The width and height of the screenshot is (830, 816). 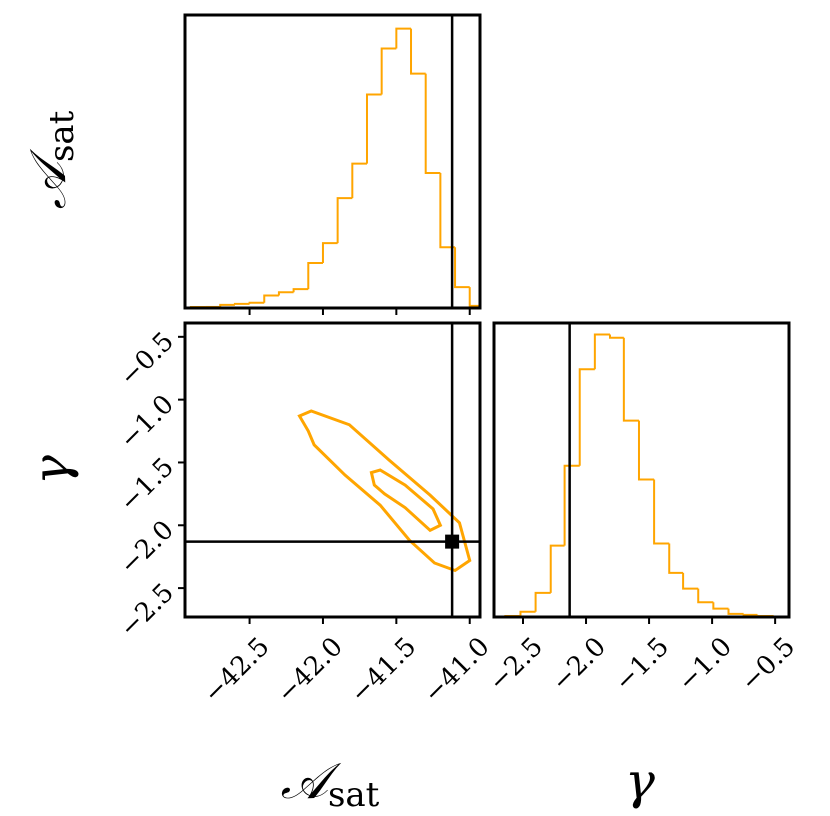 I want to click on y-tick-label: −1.0, so click(x=147, y=422).